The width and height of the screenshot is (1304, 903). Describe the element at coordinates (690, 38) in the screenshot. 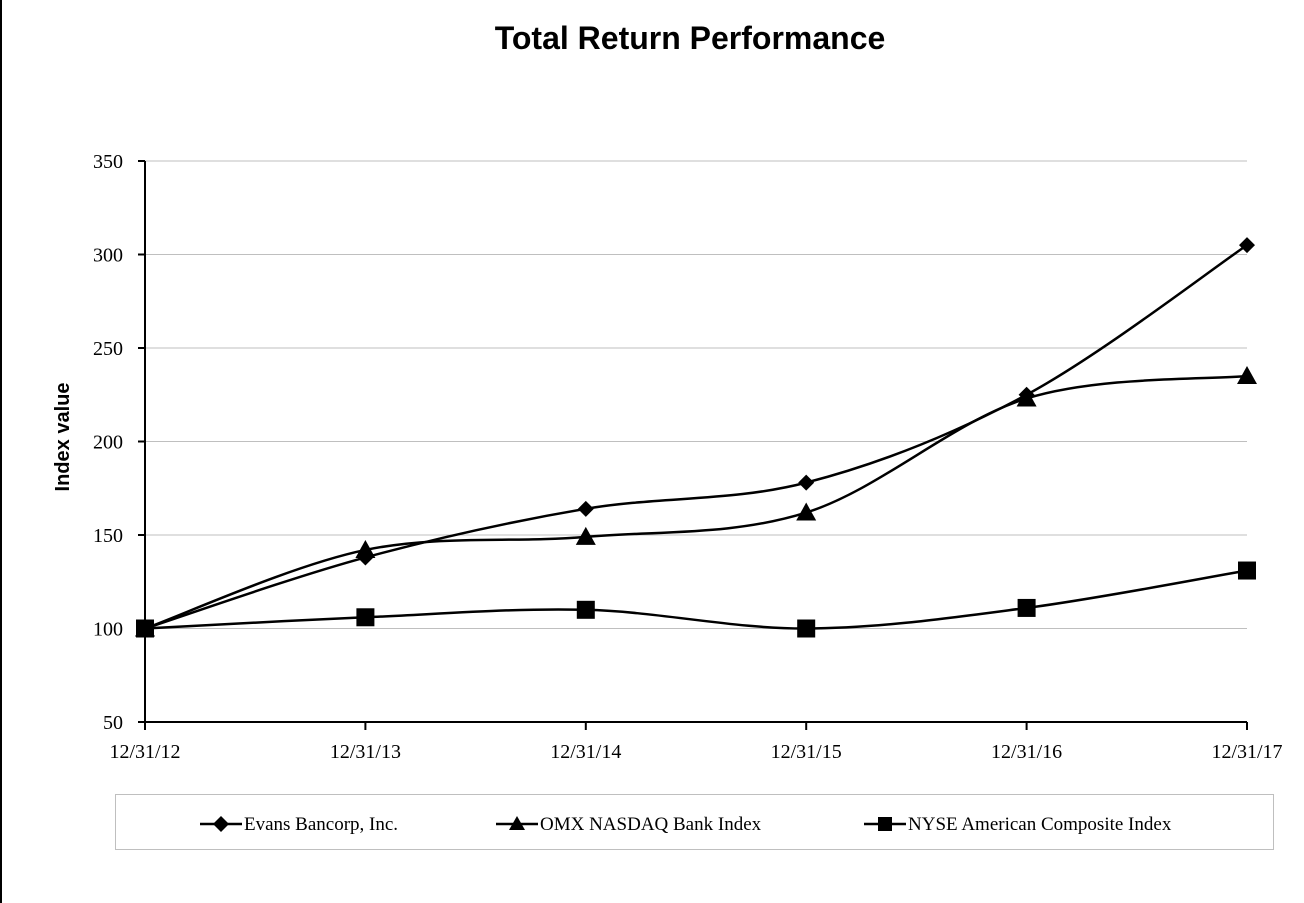

I see `chart-title: Total Return Performance` at that location.